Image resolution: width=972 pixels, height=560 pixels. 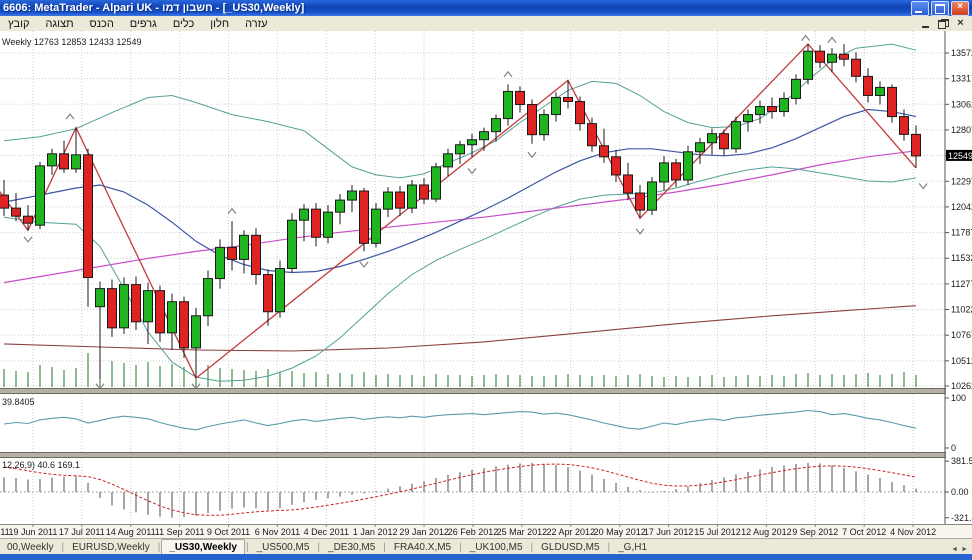 I want to click on menu-item-4: הכנס, so click(x=101, y=23).